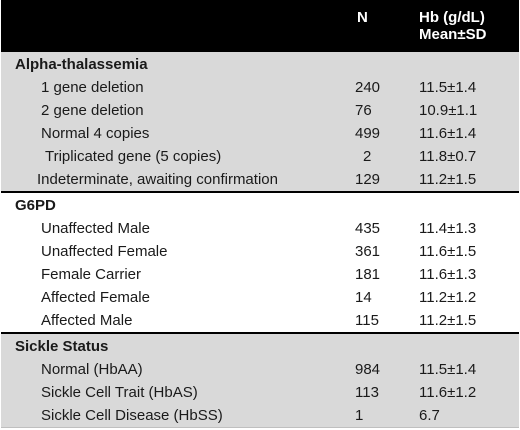 Image resolution: width=520 pixels, height=430 pixels. Describe the element at coordinates (382, 87) in the screenshot. I see `row-n: 240` at that location.